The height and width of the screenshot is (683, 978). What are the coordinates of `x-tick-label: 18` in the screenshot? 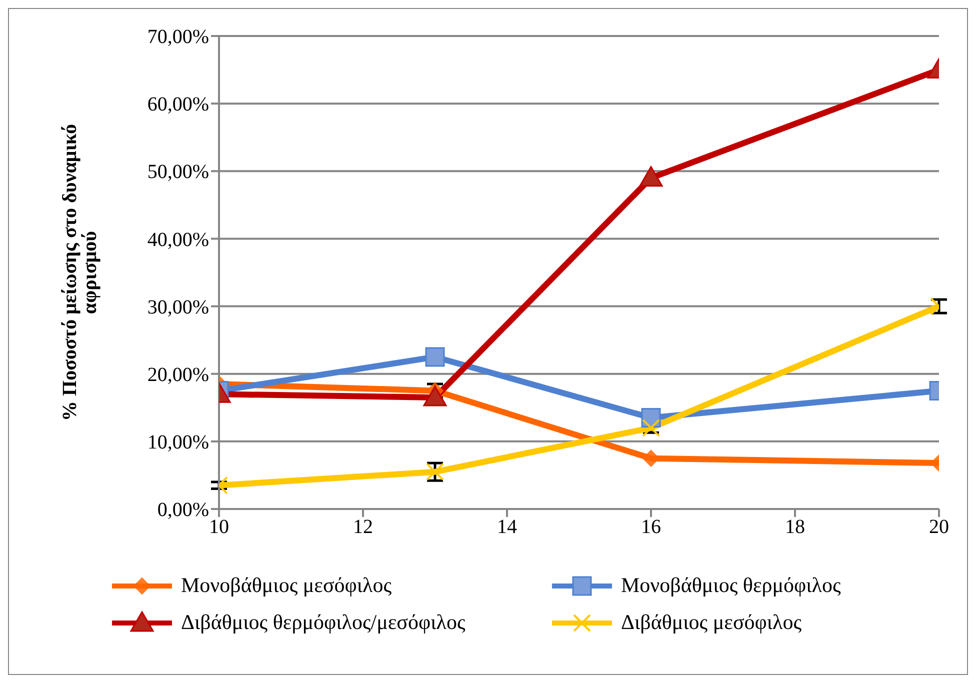 It's located at (795, 527).